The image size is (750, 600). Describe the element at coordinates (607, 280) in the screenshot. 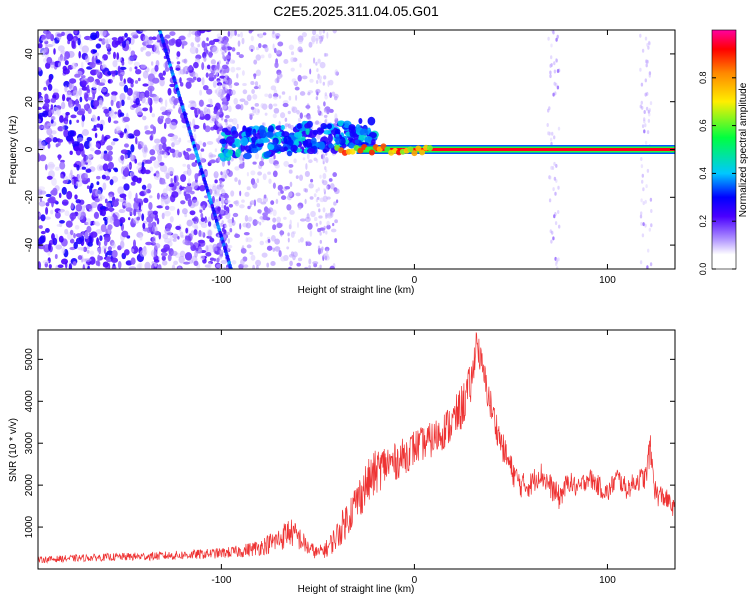

I see `x-tick-label: 100` at that location.